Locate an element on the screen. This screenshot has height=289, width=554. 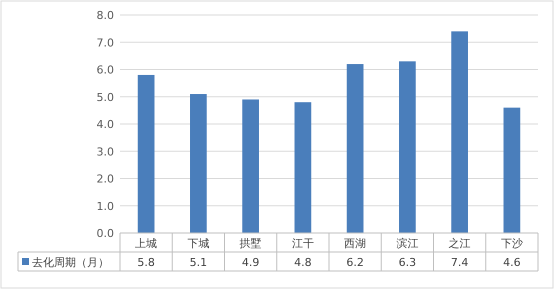
y-tick-label: 3.0 is located at coordinates (105, 151).